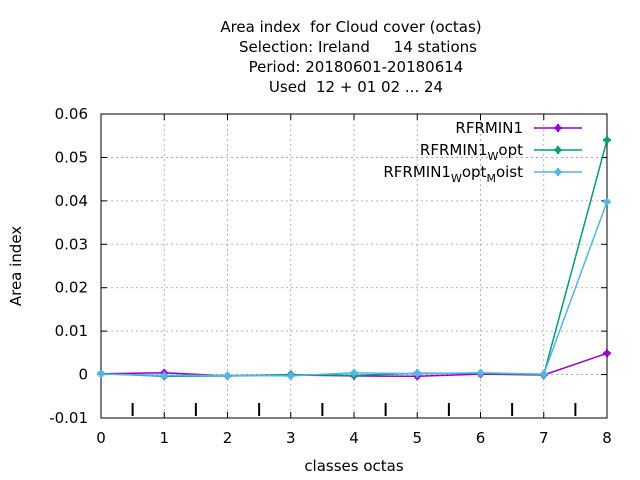 The width and height of the screenshot is (640, 480). I want to click on legend-label: RFRMIN1Wopt, so click(471, 152).